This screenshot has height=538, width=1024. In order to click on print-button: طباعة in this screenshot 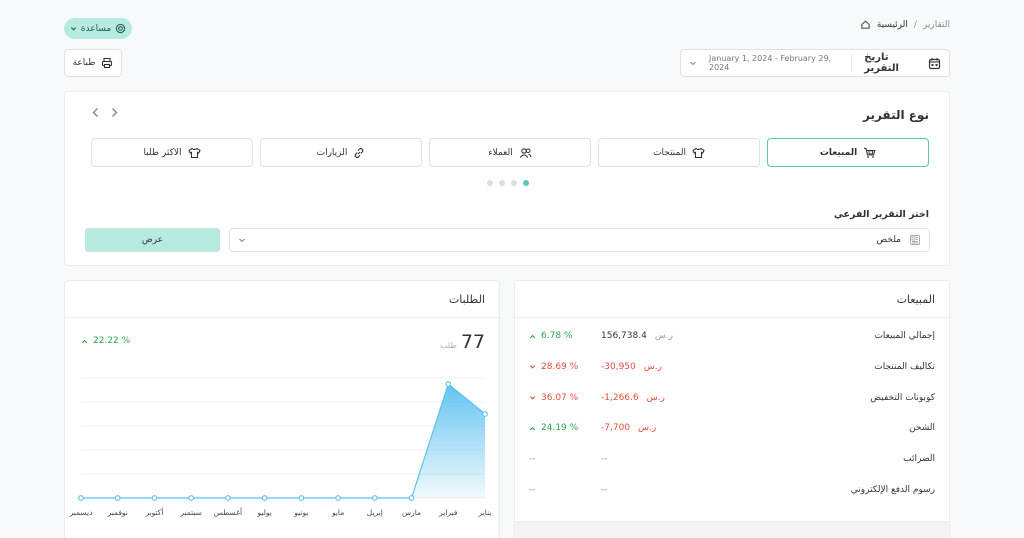, I will do `click(93, 63)`.